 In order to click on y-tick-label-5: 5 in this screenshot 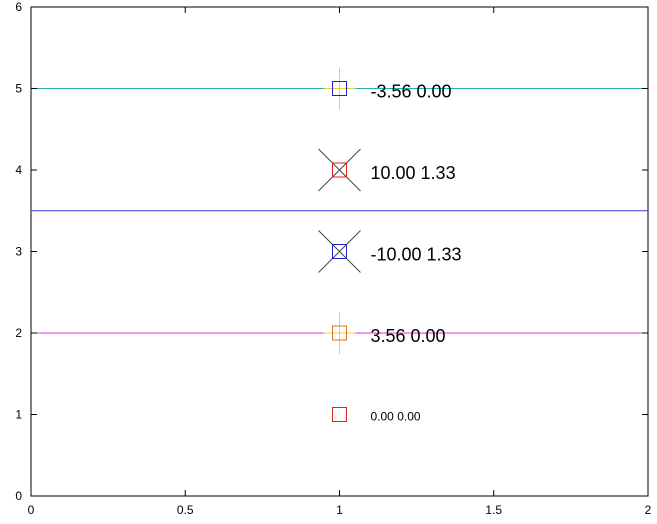, I will do `click(18, 89)`.